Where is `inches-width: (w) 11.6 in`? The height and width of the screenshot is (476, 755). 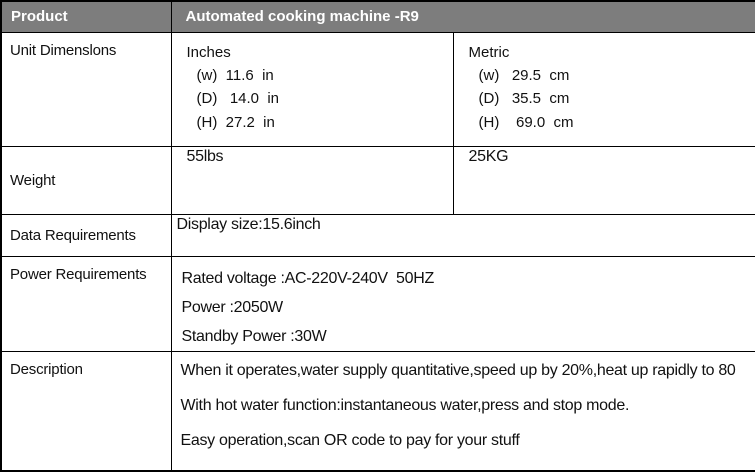 inches-width: (w) 11.6 in is located at coordinates (235, 75).